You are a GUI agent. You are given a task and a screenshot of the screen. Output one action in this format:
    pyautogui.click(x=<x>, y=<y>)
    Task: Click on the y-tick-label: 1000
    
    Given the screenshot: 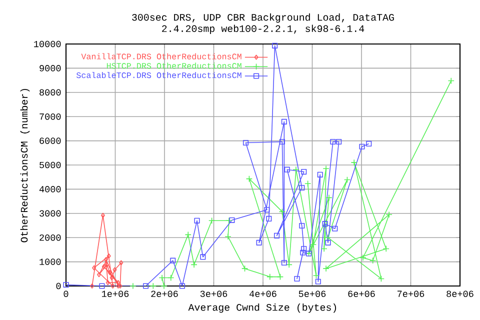 What is the action you would take?
    pyautogui.click(x=50, y=261)
    